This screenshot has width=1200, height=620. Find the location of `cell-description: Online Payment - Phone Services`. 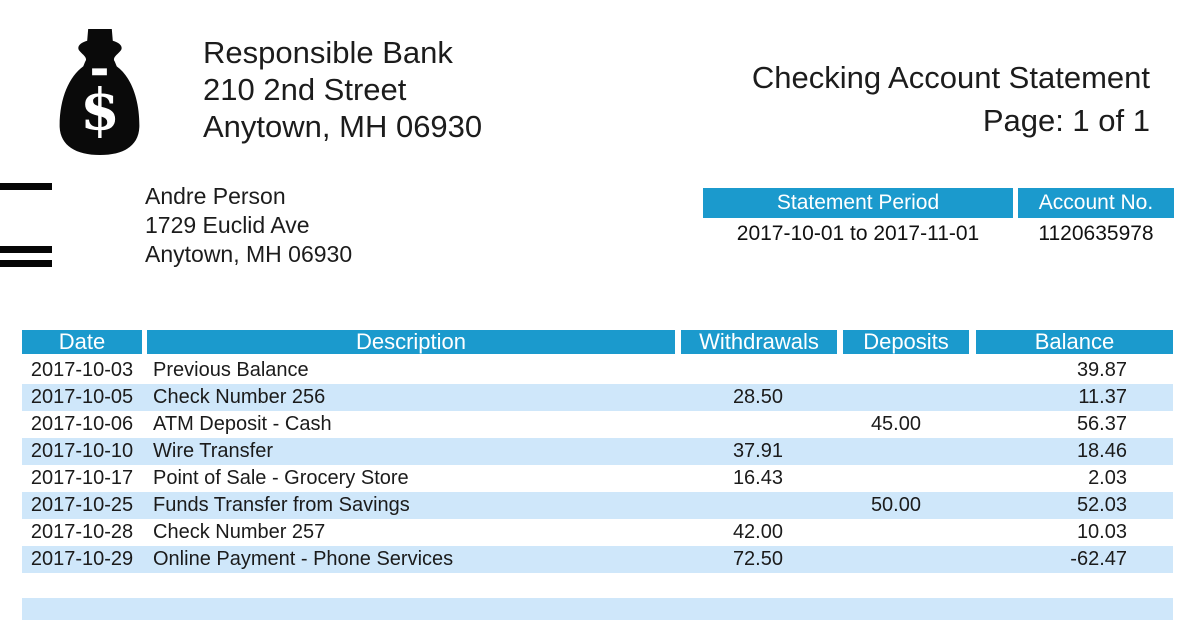

cell-description: Online Payment - Phone Services is located at coordinates (303, 559).